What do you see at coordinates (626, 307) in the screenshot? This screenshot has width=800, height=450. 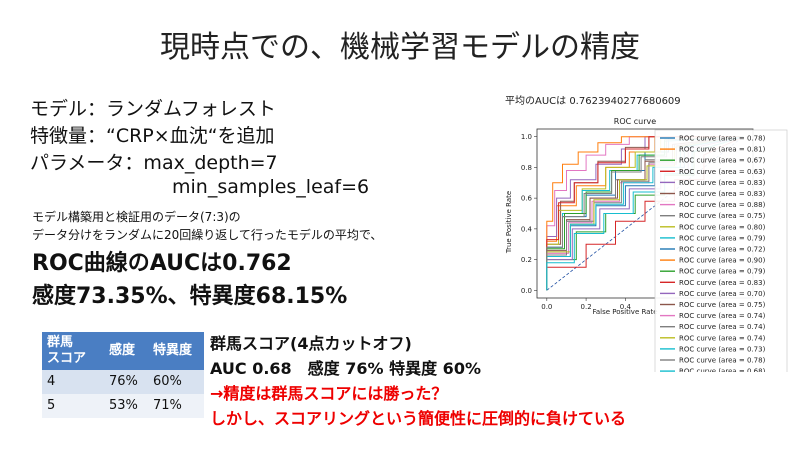 I see `x-tick-label: 0.4` at bounding box center [626, 307].